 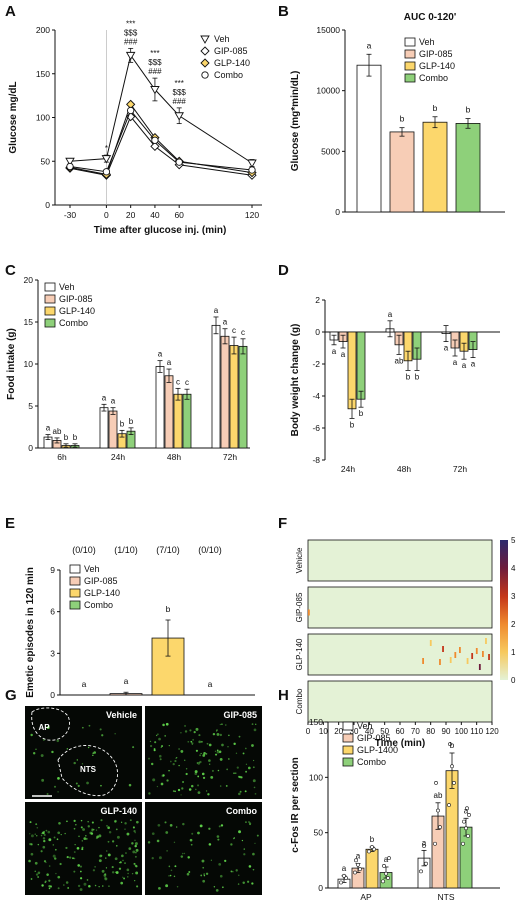 I want to click on C-group-letter: c, so click(x=178, y=381).